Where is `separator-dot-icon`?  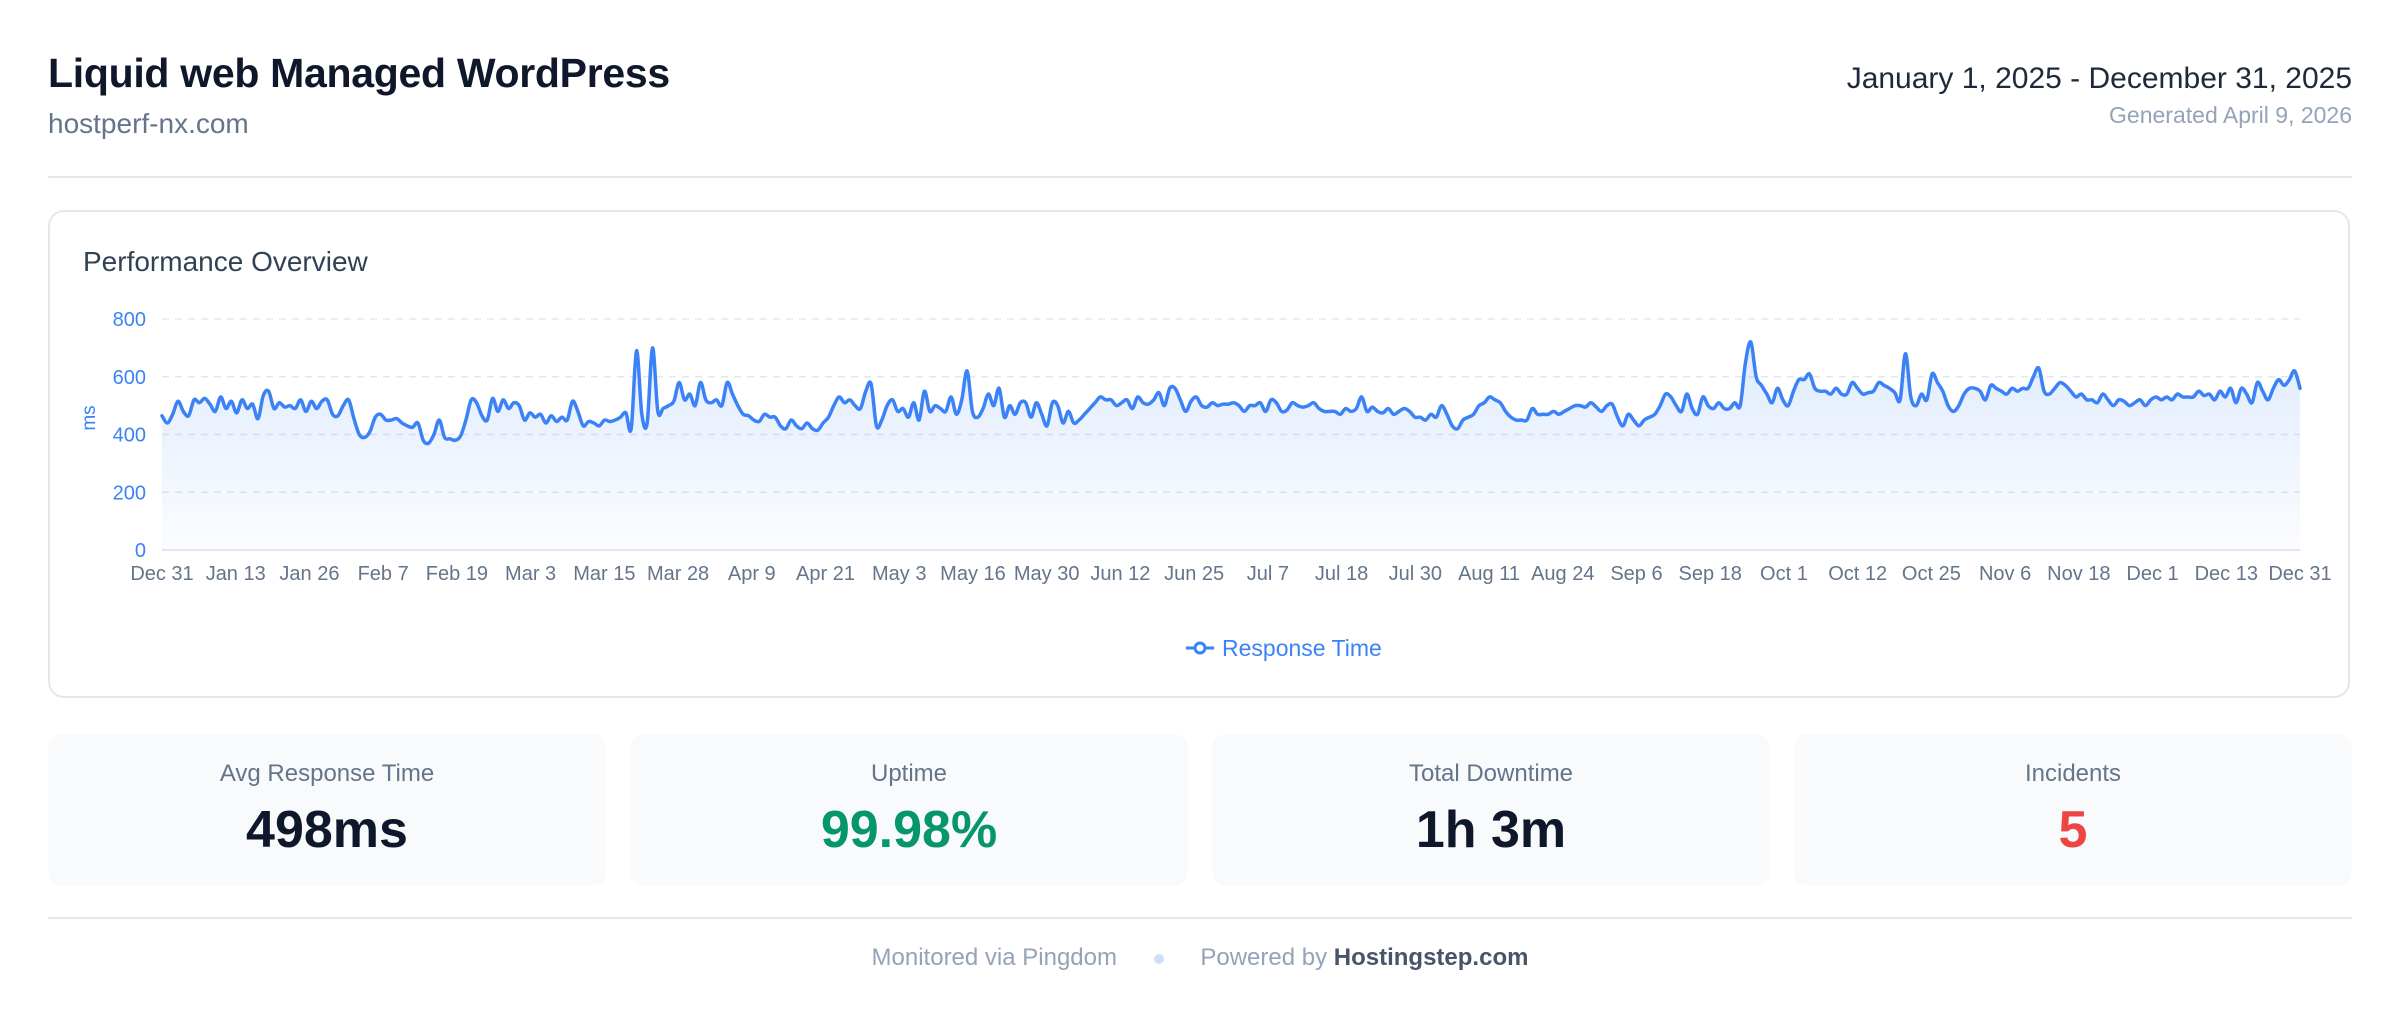
separator-dot-icon is located at coordinates (1158, 958).